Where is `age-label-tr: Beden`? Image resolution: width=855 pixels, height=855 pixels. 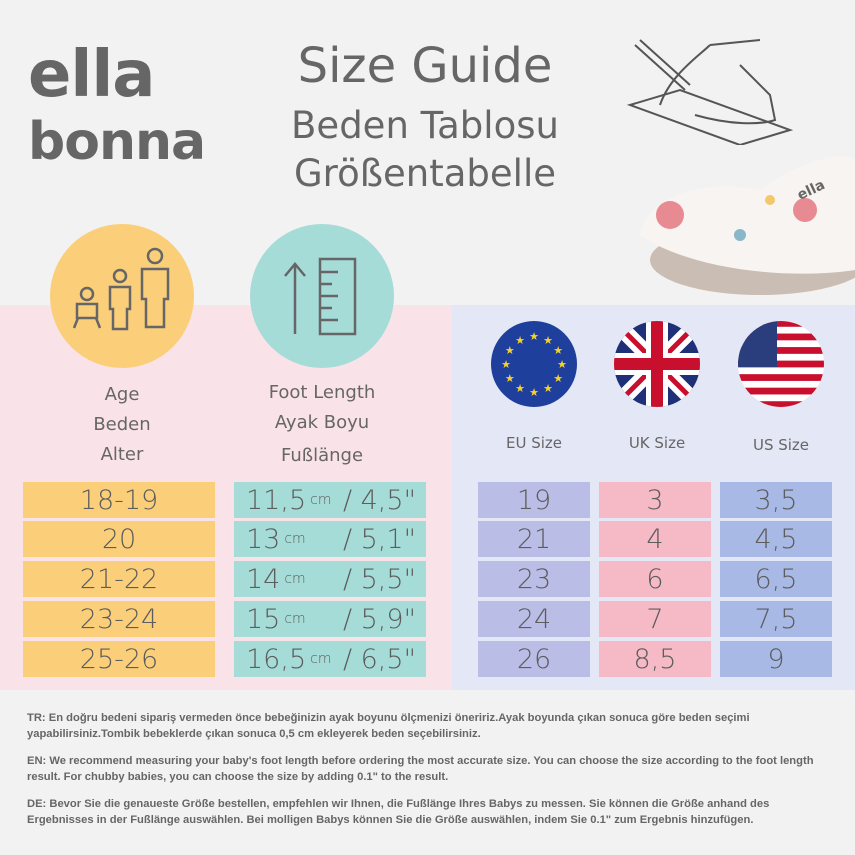 age-label-tr: Beden is located at coordinates (122, 424).